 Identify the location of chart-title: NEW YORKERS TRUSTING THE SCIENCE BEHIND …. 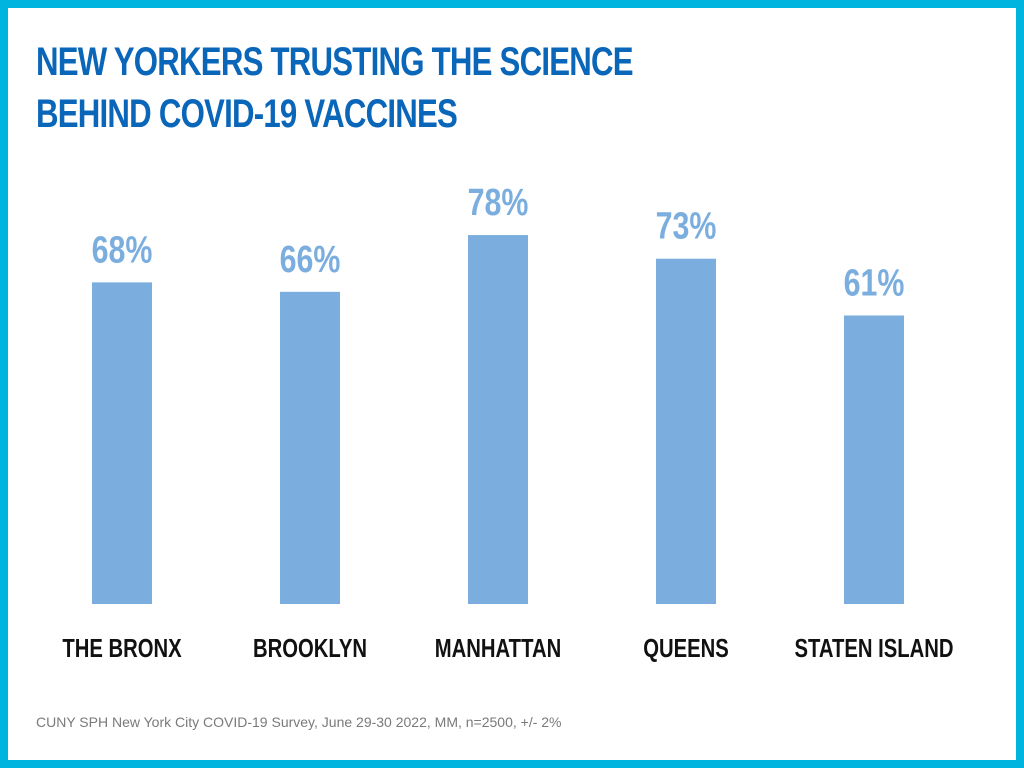
(335, 88).